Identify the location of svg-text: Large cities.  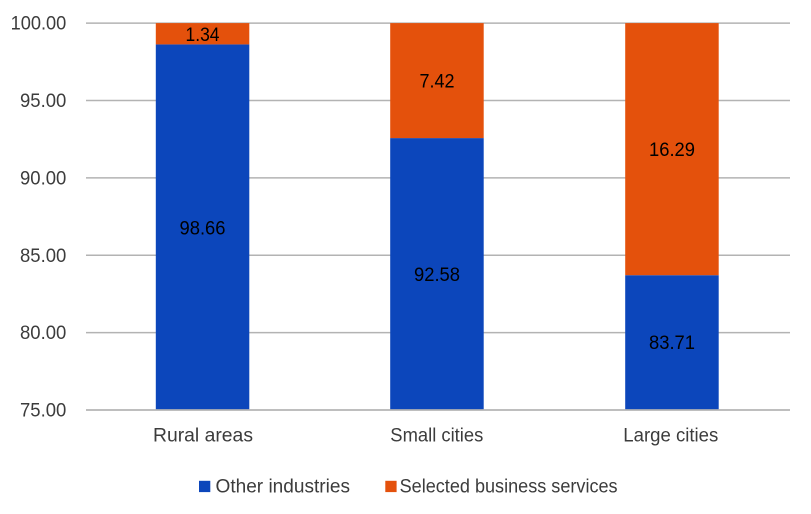
(670, 436).